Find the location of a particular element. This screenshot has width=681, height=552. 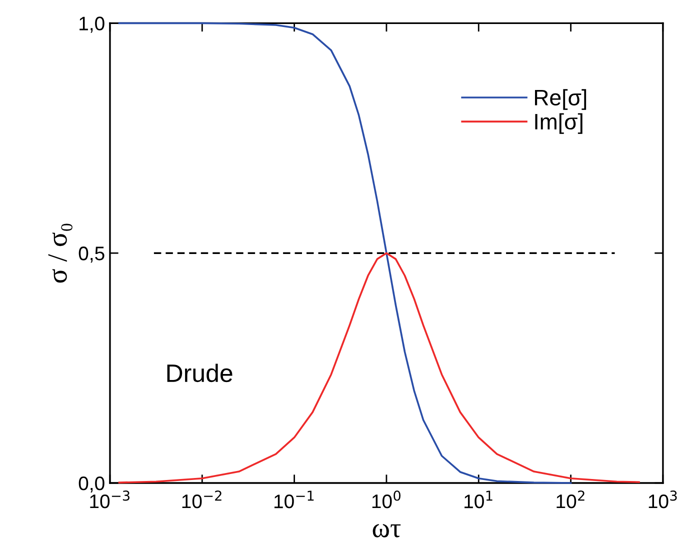

x-tick-label: 10$^{−2}$ is located at coordinates (202, 499).